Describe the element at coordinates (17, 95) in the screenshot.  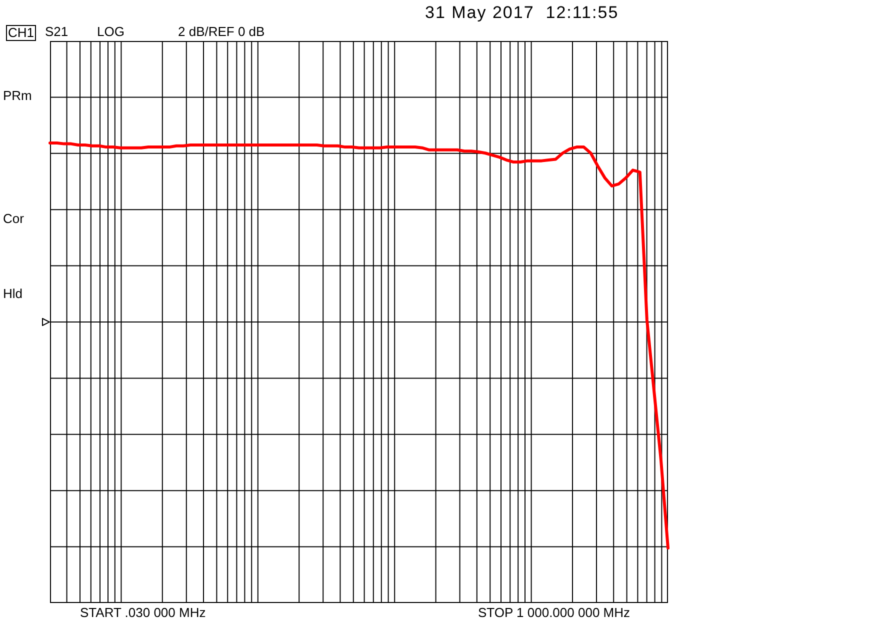
I see `text: PRm` at that location.